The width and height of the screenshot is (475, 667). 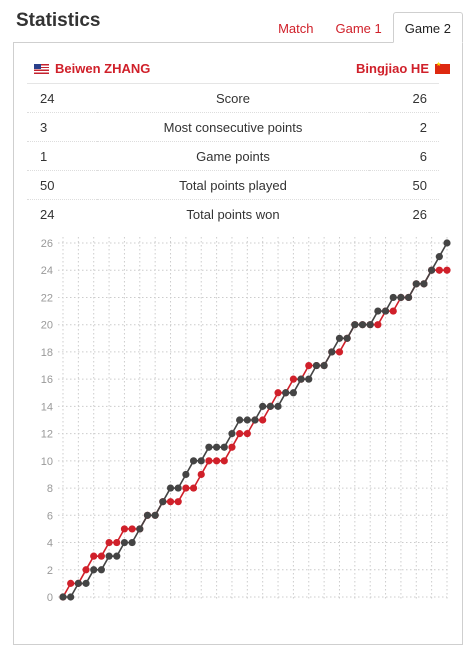 What do you see at coordinates (47, 326) in the screenshot?
I see `y-tick-label: 20` at bounding box center [47, 326].